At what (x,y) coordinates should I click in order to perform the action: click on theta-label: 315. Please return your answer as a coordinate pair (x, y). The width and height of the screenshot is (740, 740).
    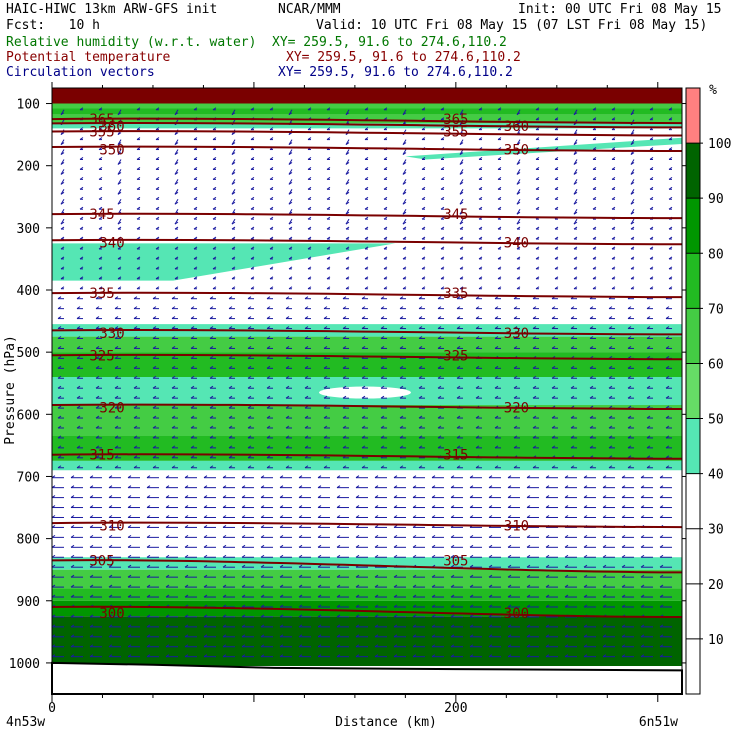
    Looking at the image, I should click on (101, 456).